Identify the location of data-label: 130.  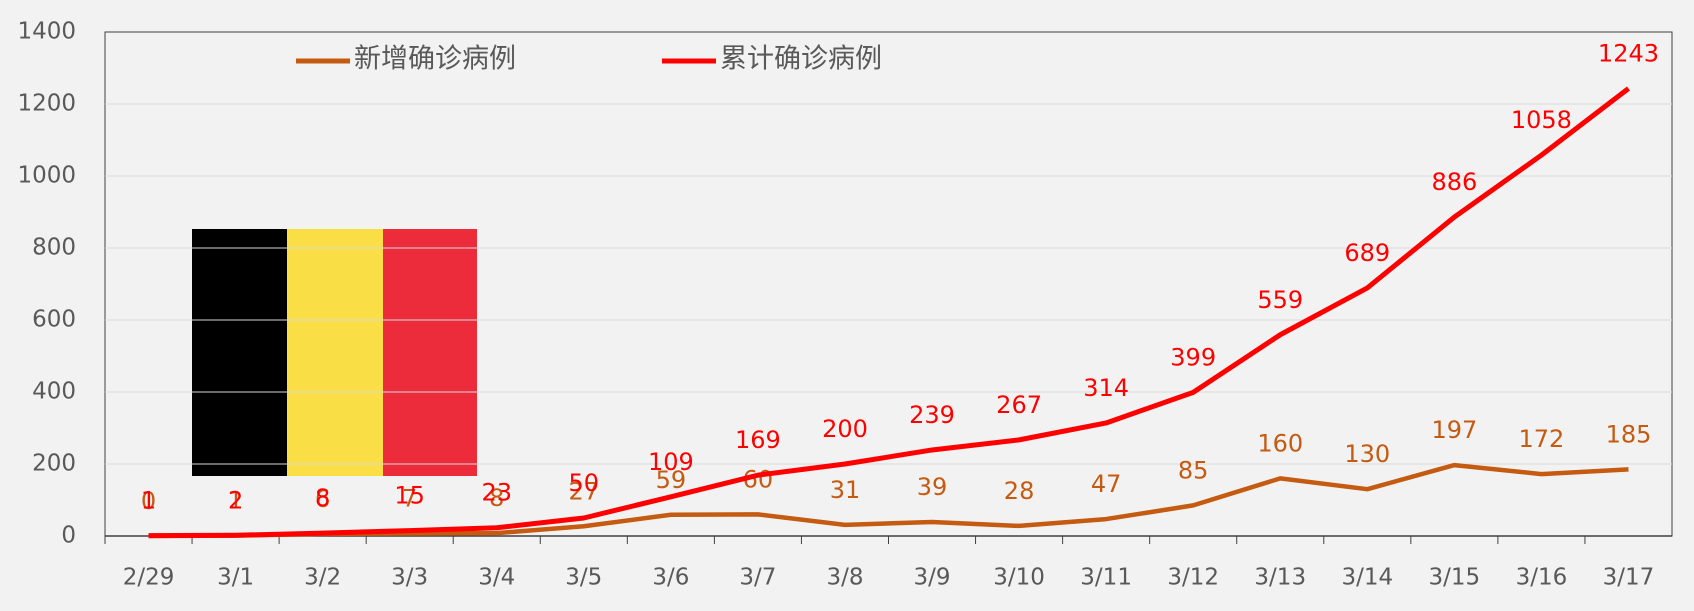
(1367, 454).